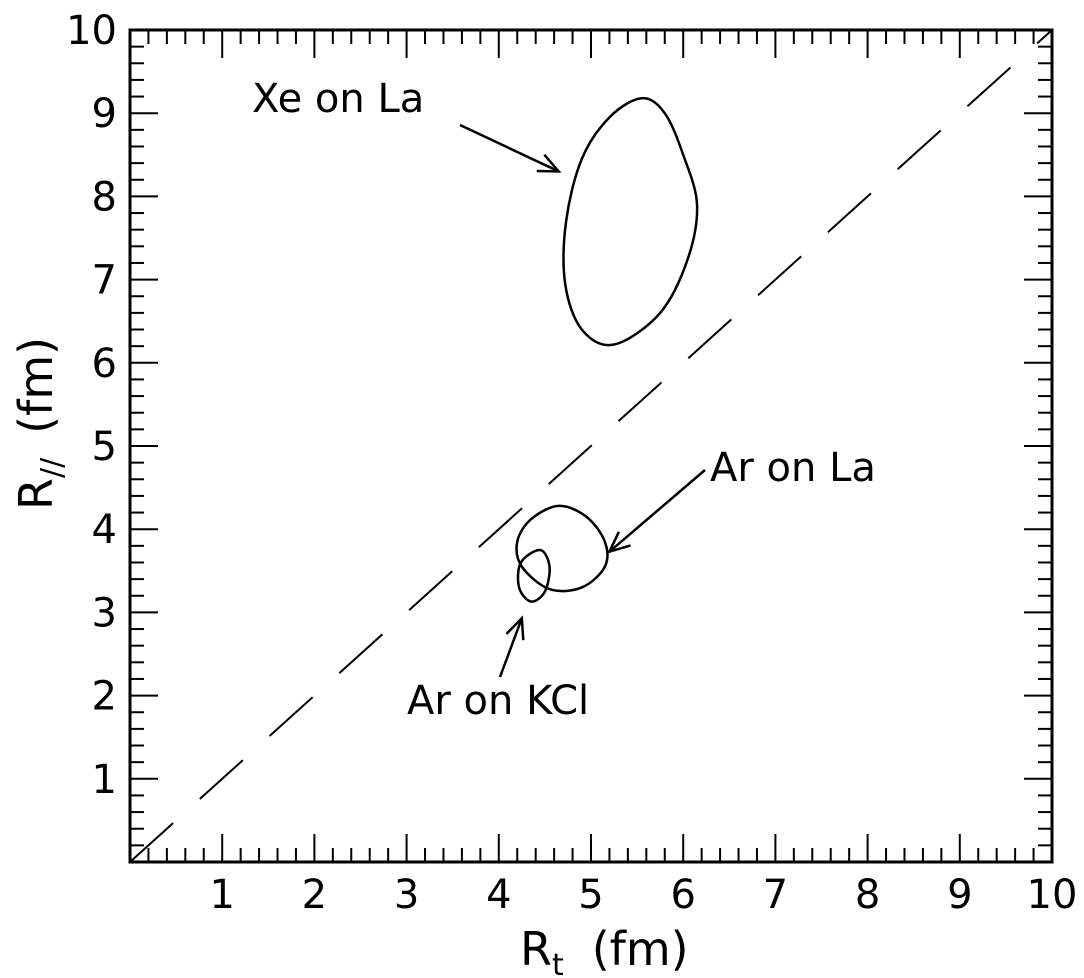  Describe the element at coordinates (104, 114) in the screenshot. I see `y-tick-label: 9` at that location.